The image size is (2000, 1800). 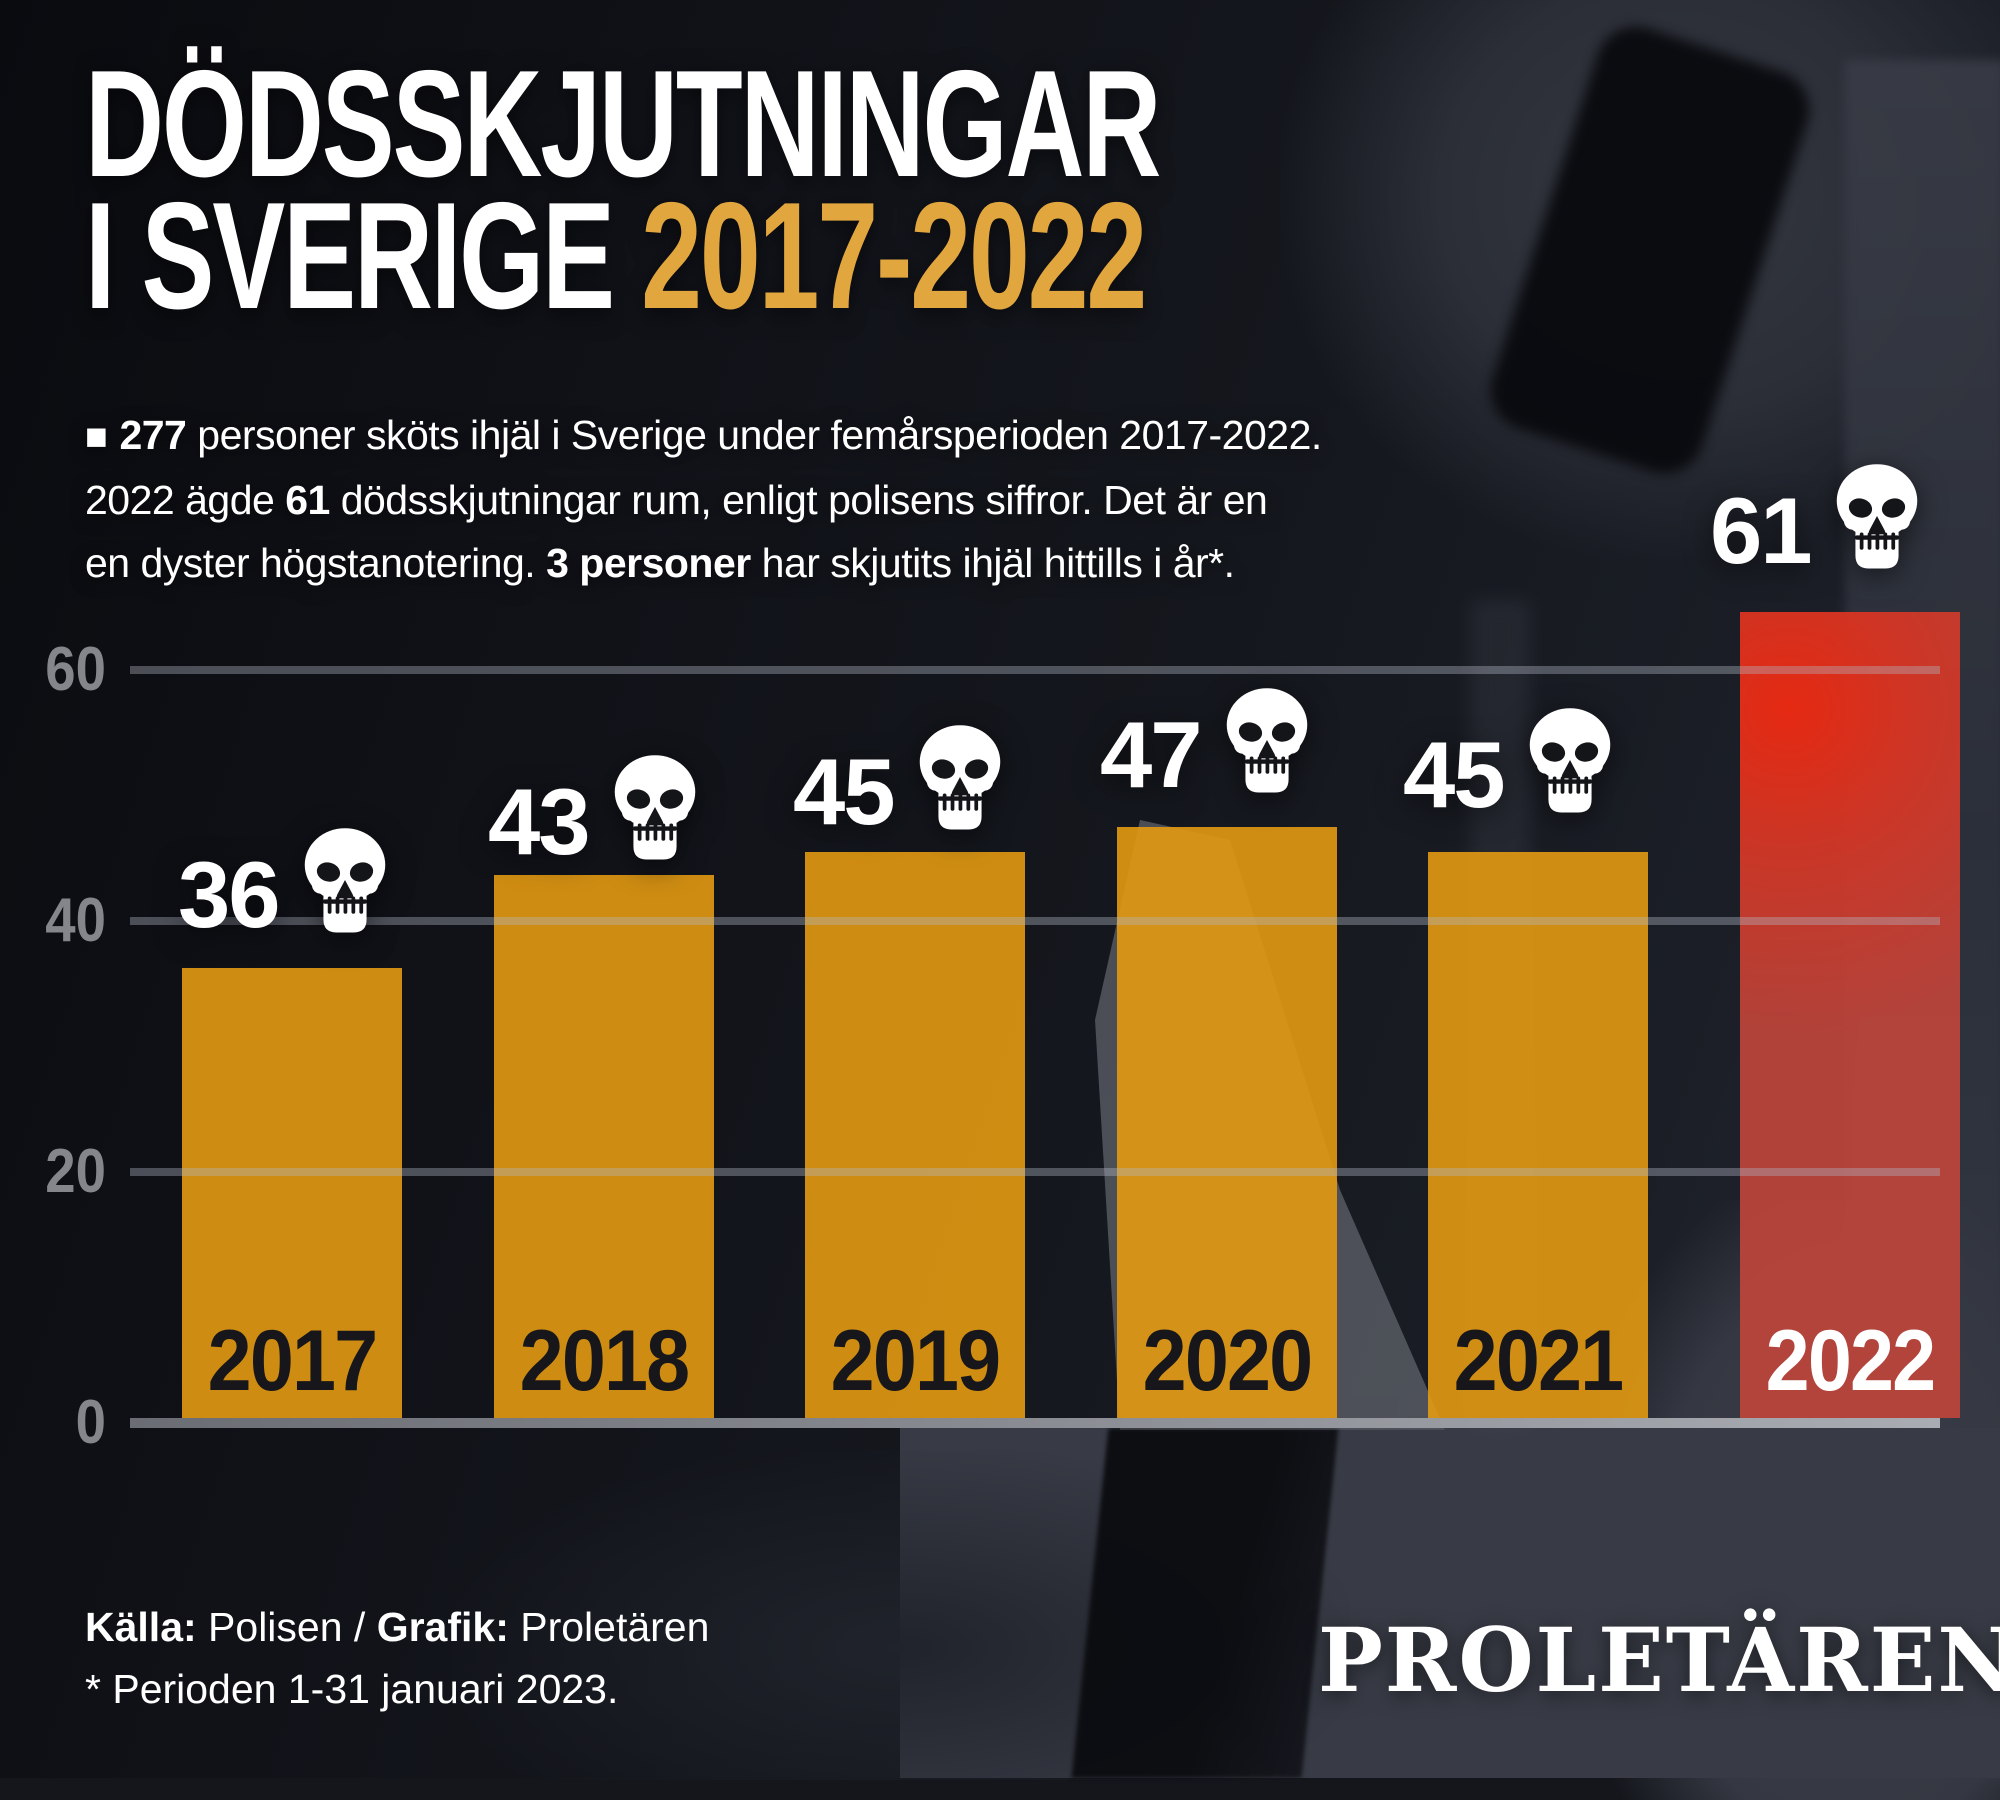 What do you see at coordinates (185, 500) in the screenshot?
I see `intro-line-2-pre: 2022 ägde` at bounding box center [185, 500].